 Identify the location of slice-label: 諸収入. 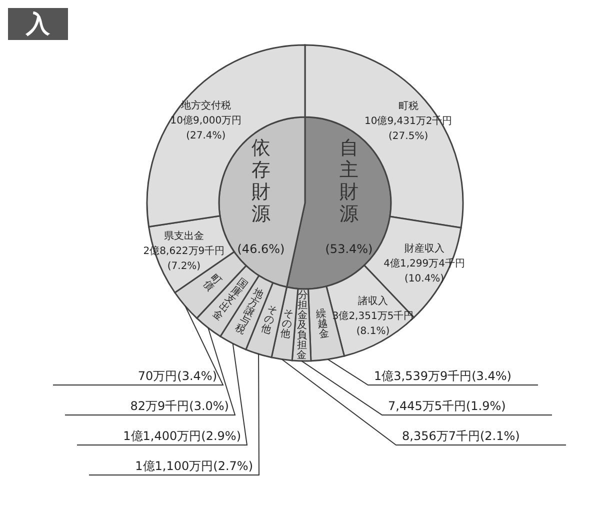
(373, 300).